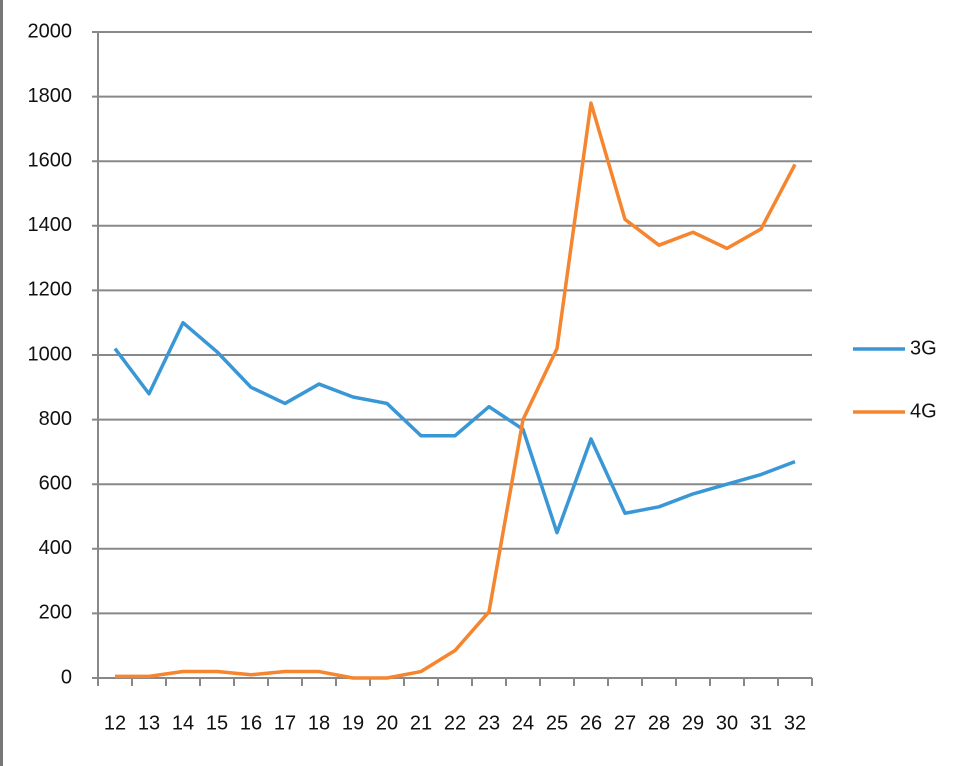 This screenshot has width=960, height=766. I want to click on y-tick-label: 1400, so click(50, 225).